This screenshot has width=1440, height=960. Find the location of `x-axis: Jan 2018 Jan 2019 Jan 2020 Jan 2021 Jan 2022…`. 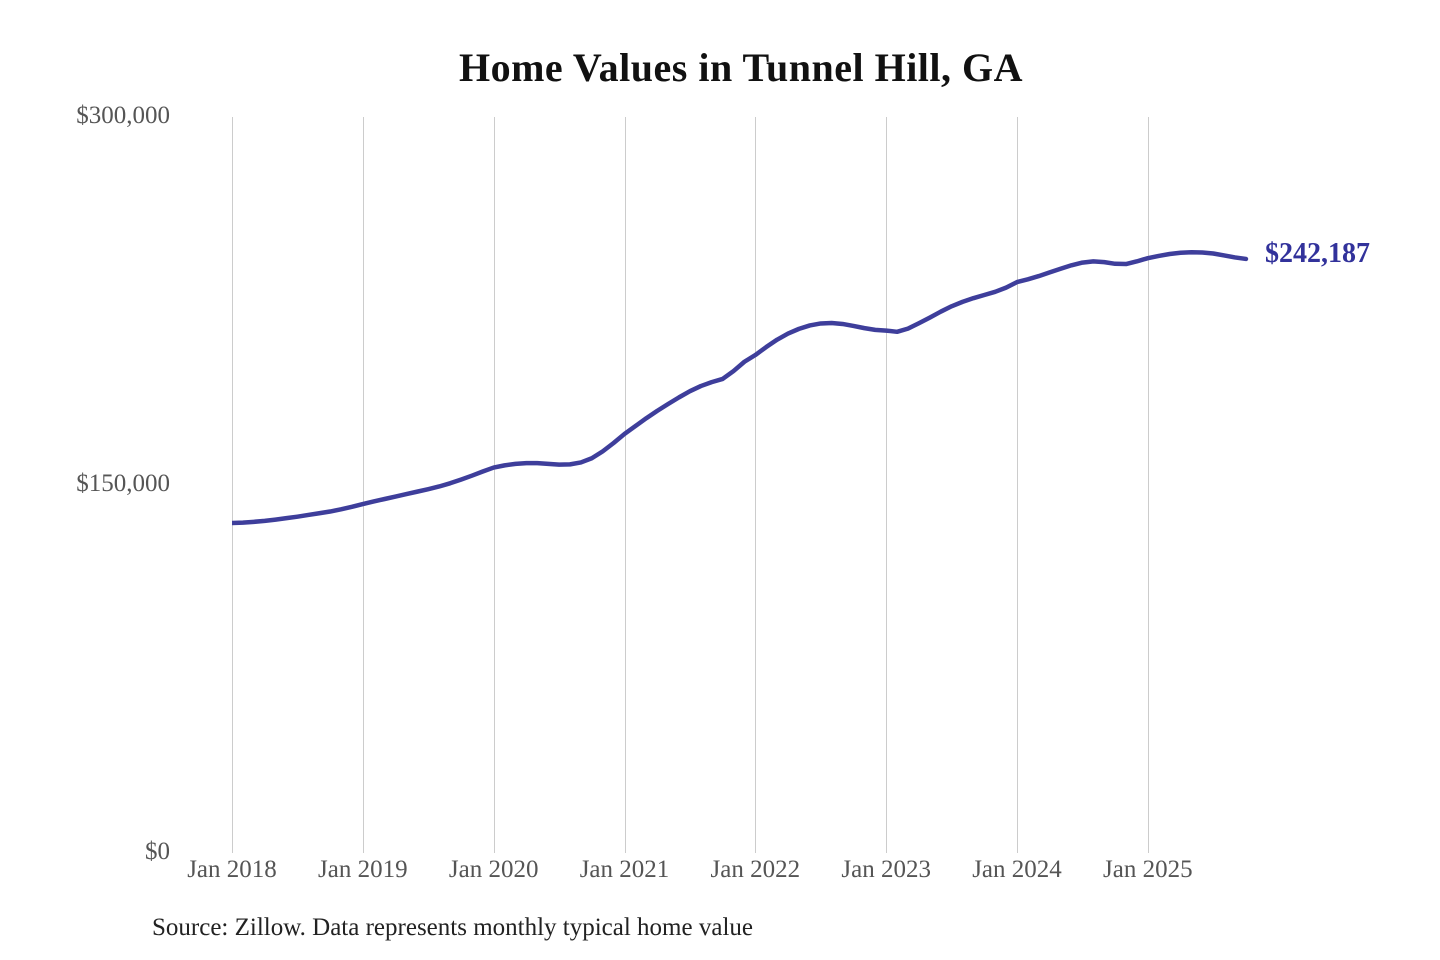

x-axis: Jan 2018 Jan 2019 Jan 2020 Jan 2021 Jan 2022… is located at coordinates (729, 874).